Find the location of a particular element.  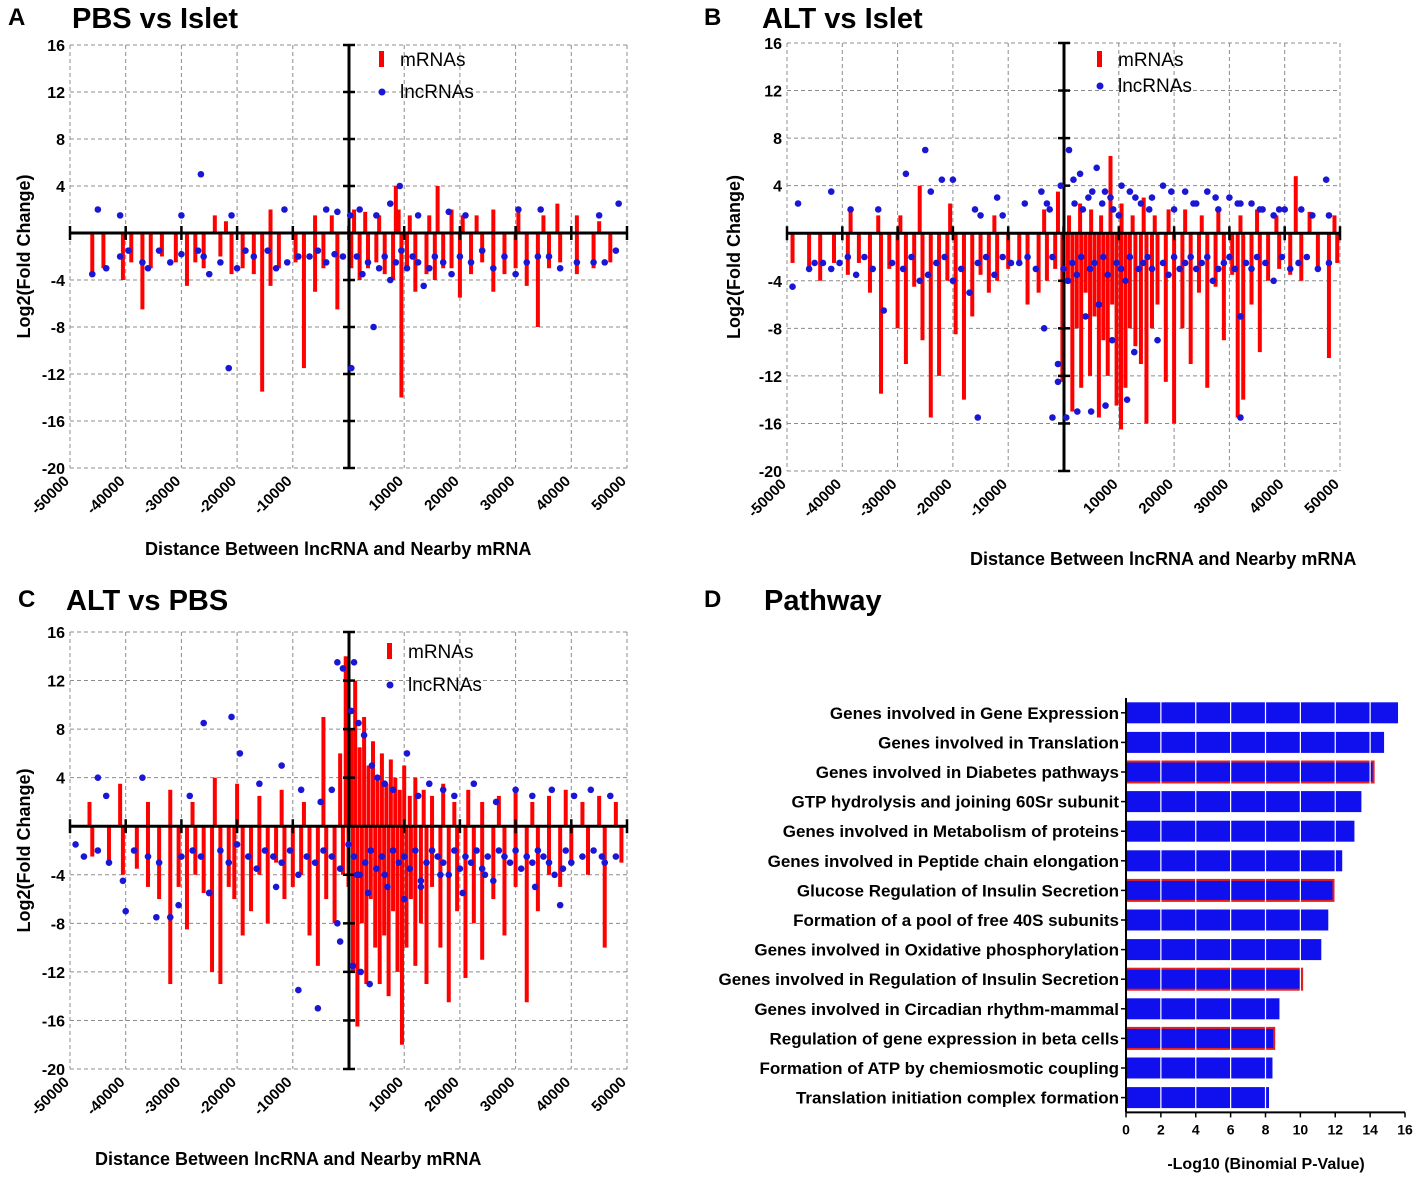

y-tick-label: 16 is located at coordinates (56, 46).